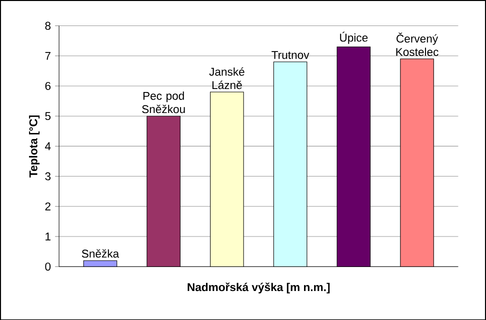  I want to click on y-tick-label: 8, so click(48, 26).